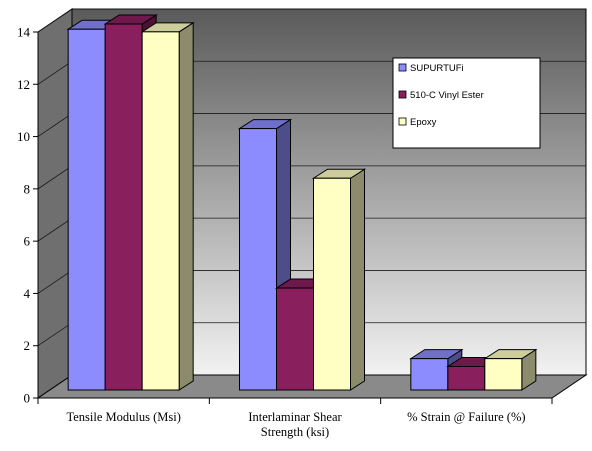 The height and width of the screenshot is (451, 592). Describe the element at coordinates (23, 136) in the screenshot. I see `y-tick-label: 10` at that location.